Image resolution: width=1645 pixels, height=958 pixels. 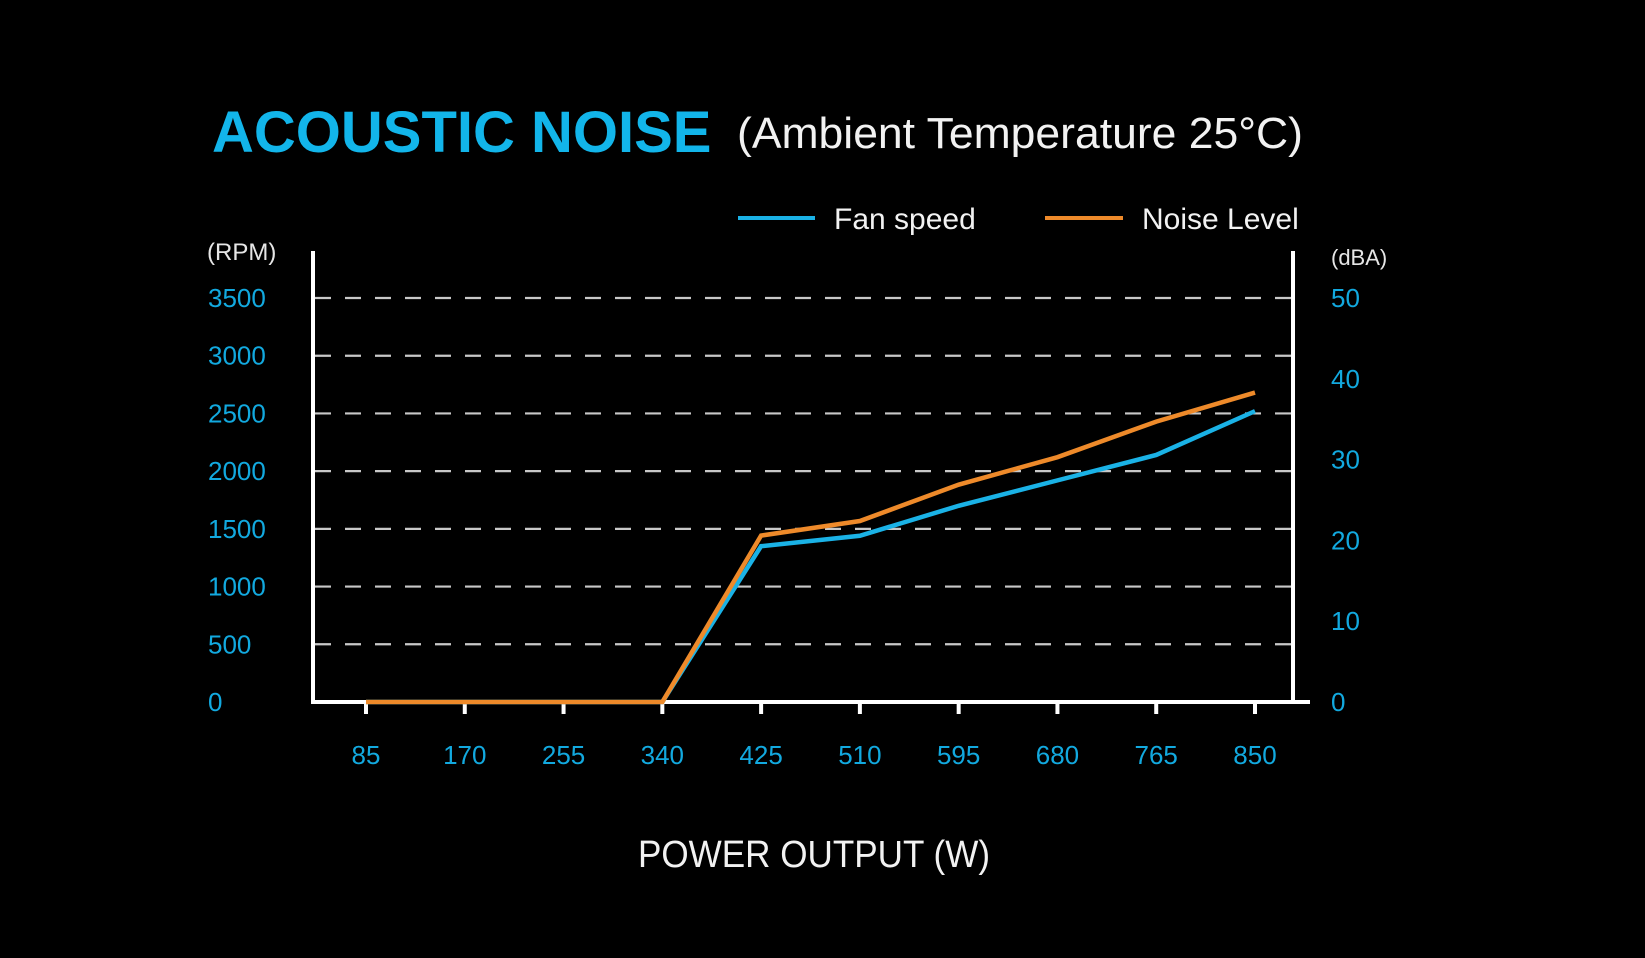 I want to click on x-tick-label: 595, so click(x=958, y=755).